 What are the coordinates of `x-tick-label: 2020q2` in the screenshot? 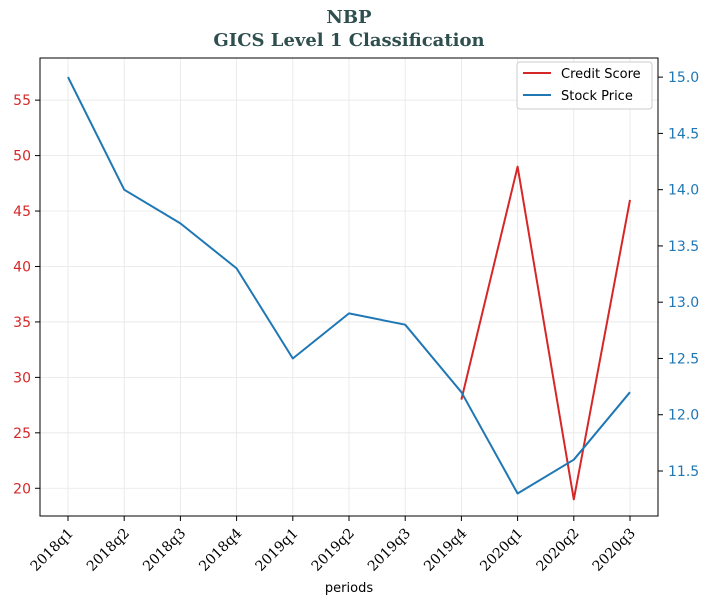 It's located at (557, 550).